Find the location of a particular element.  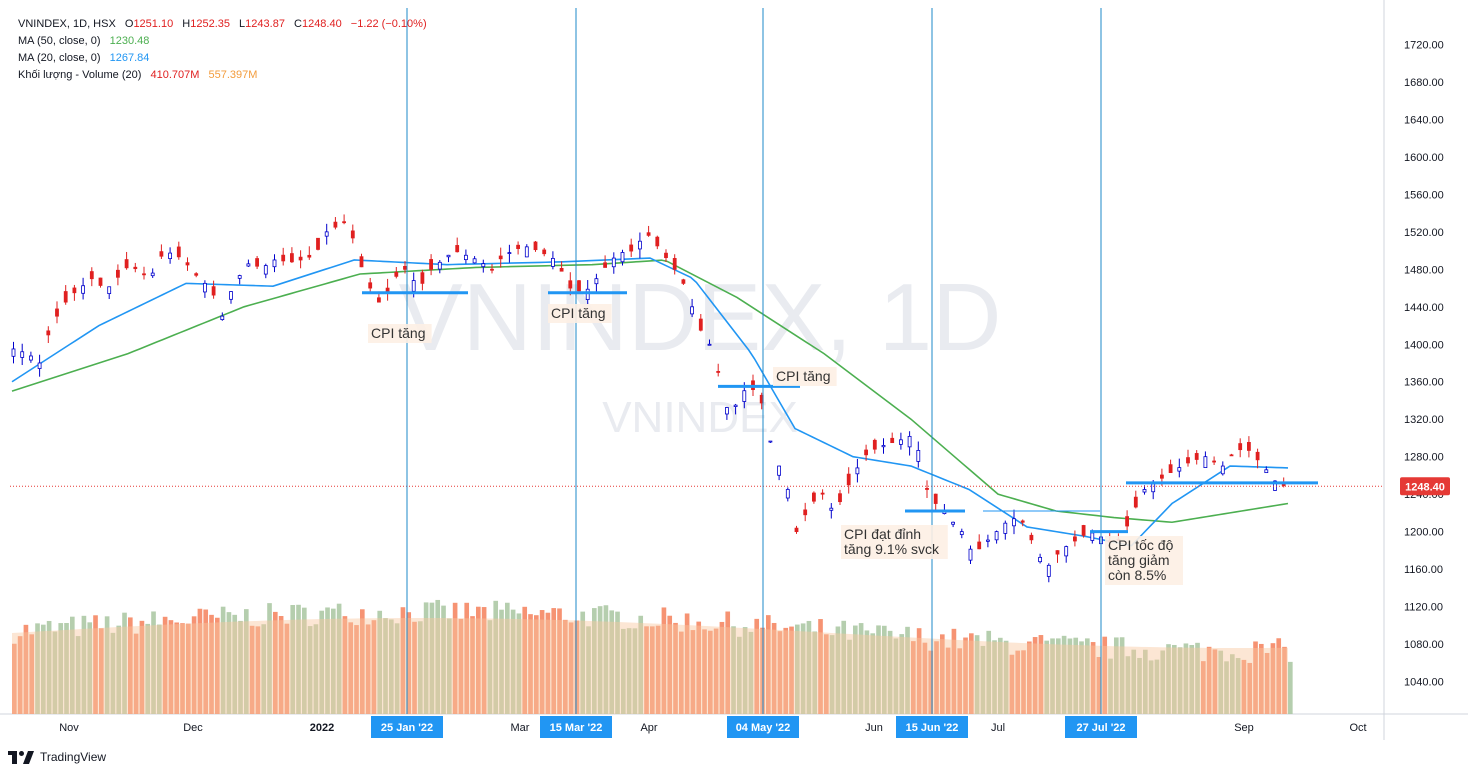

tradingview-logo: TradingView is located at coordinates (57, 757).